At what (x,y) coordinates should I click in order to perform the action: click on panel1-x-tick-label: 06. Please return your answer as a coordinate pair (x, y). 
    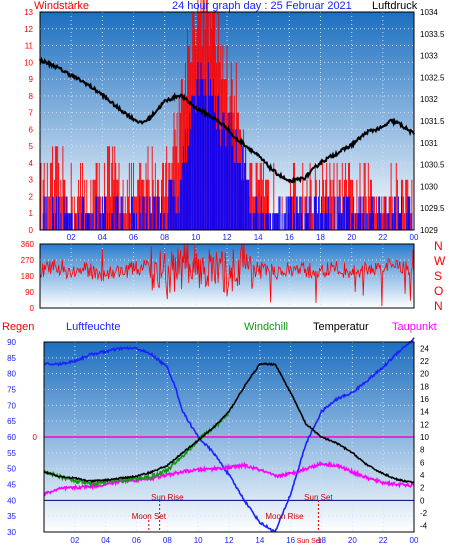
    Looking at the image, I should click on (133, 237).